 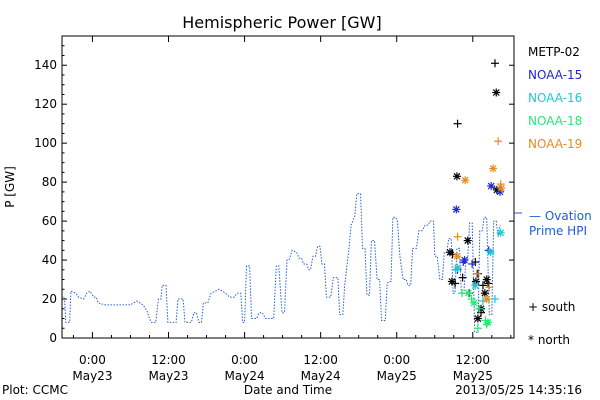 I want to click on legend-entry: NOAA-19, so click(x=555, y=144).